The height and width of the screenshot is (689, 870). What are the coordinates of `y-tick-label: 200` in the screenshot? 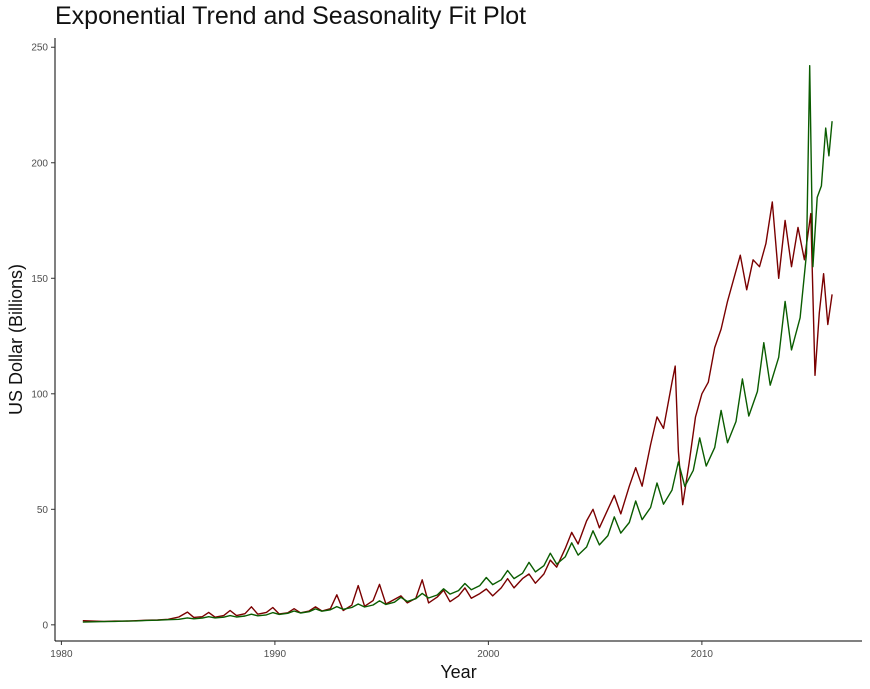 It's located at (39, 163).